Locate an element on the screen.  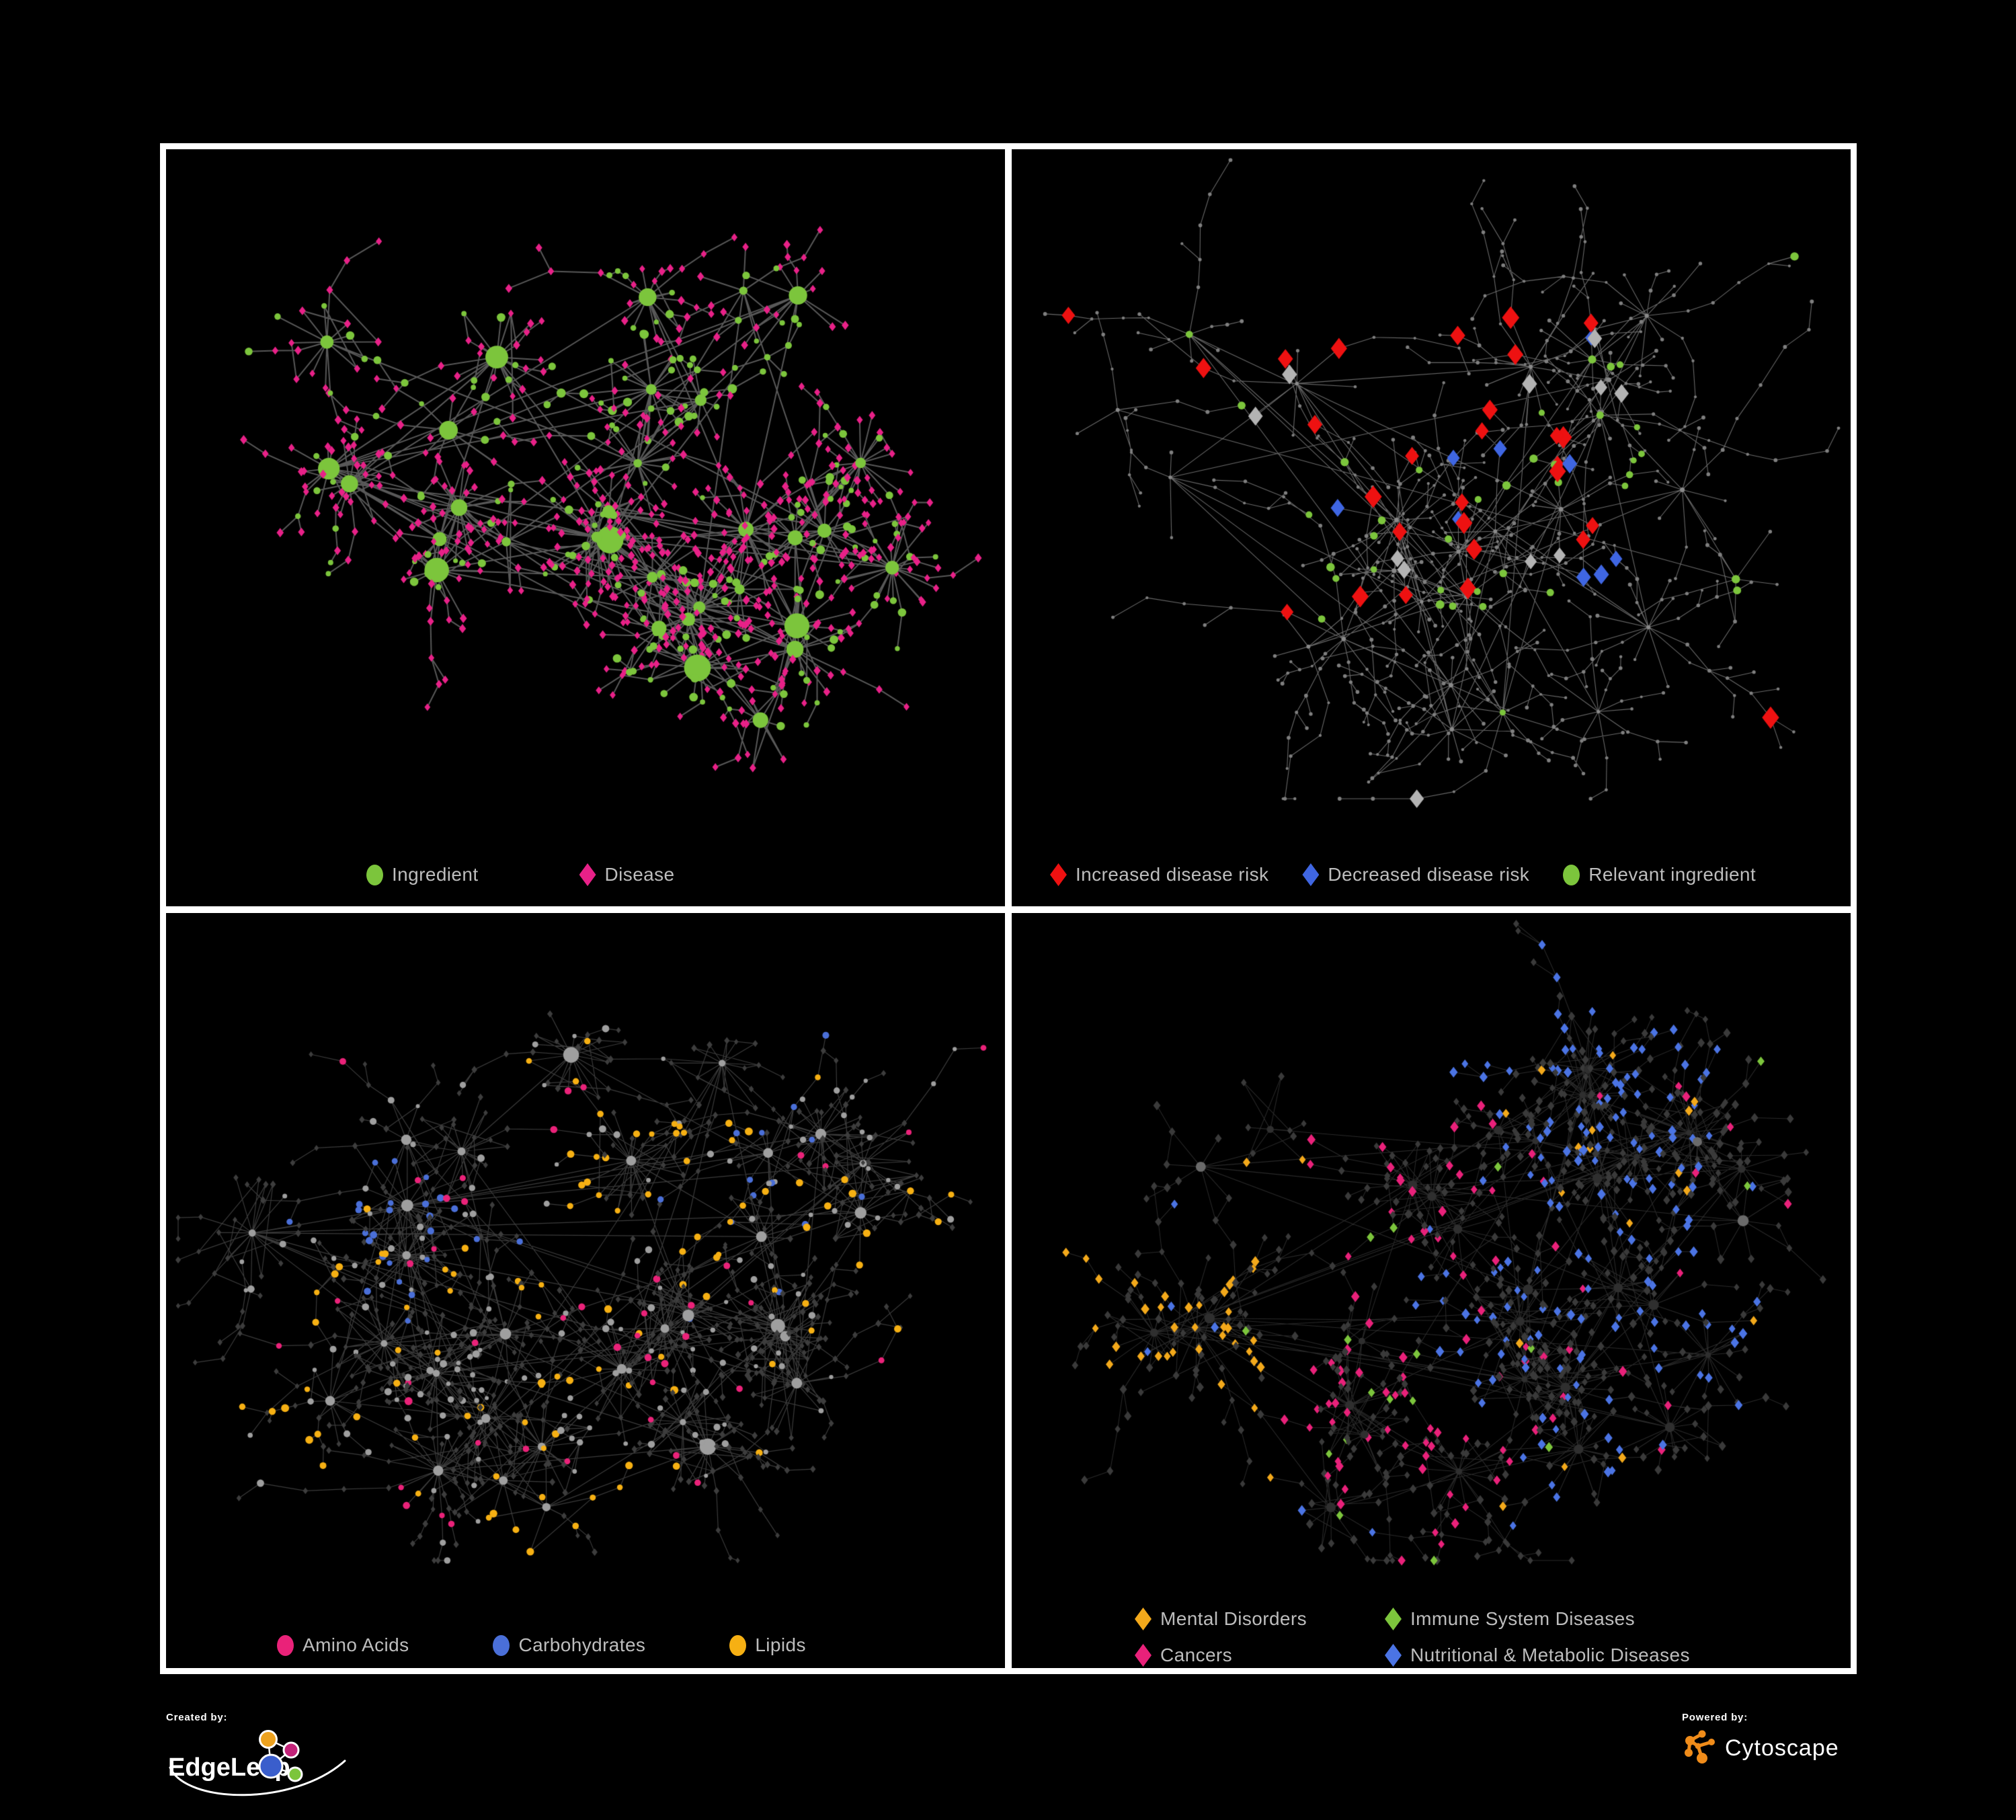
legend-item: Disease is located at coordinates (627, 874).